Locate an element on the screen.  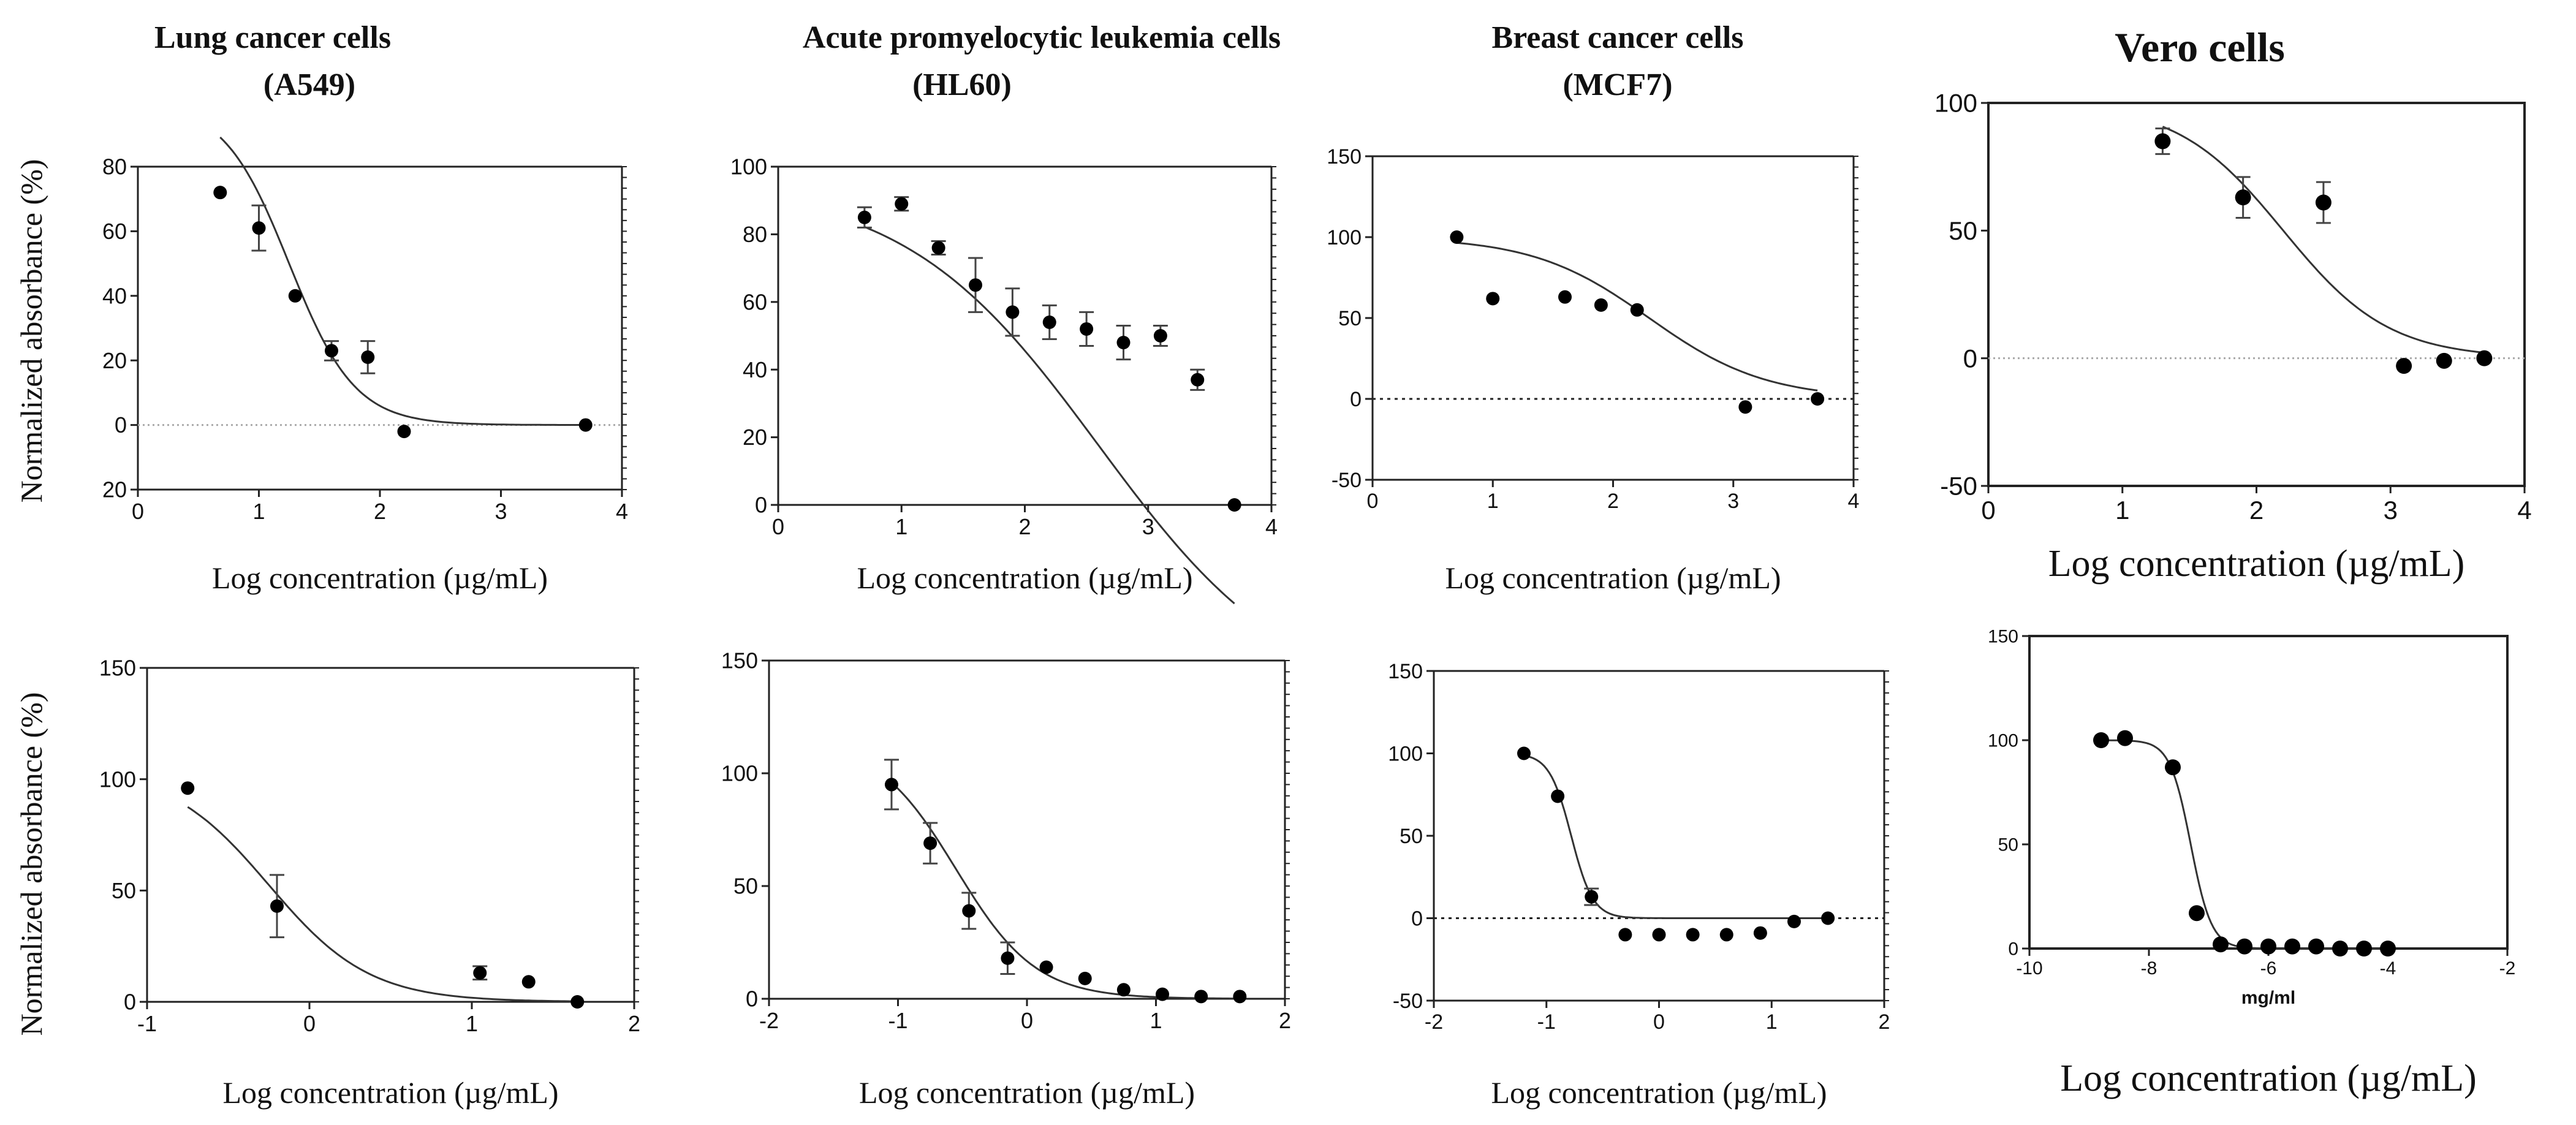
x-tick-label: -6 is located at coordinates (2268, 968).